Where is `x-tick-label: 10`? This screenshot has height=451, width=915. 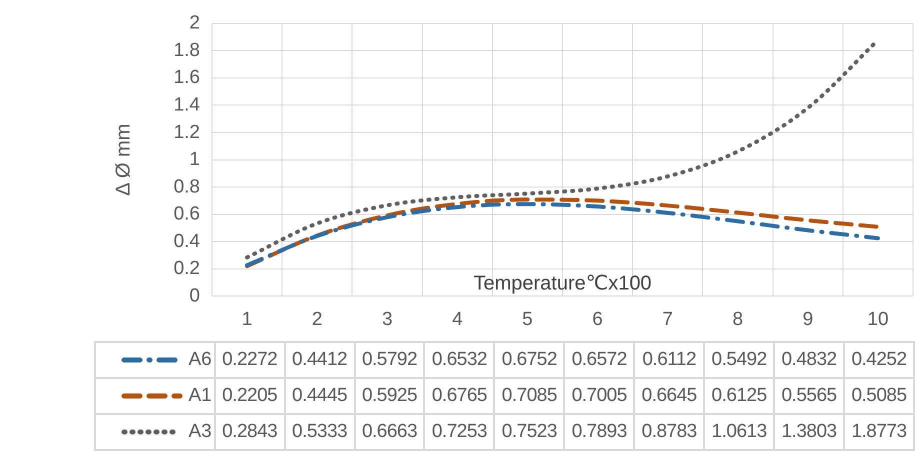 x-tick-label: 10 is located at coordinates (878, 319).